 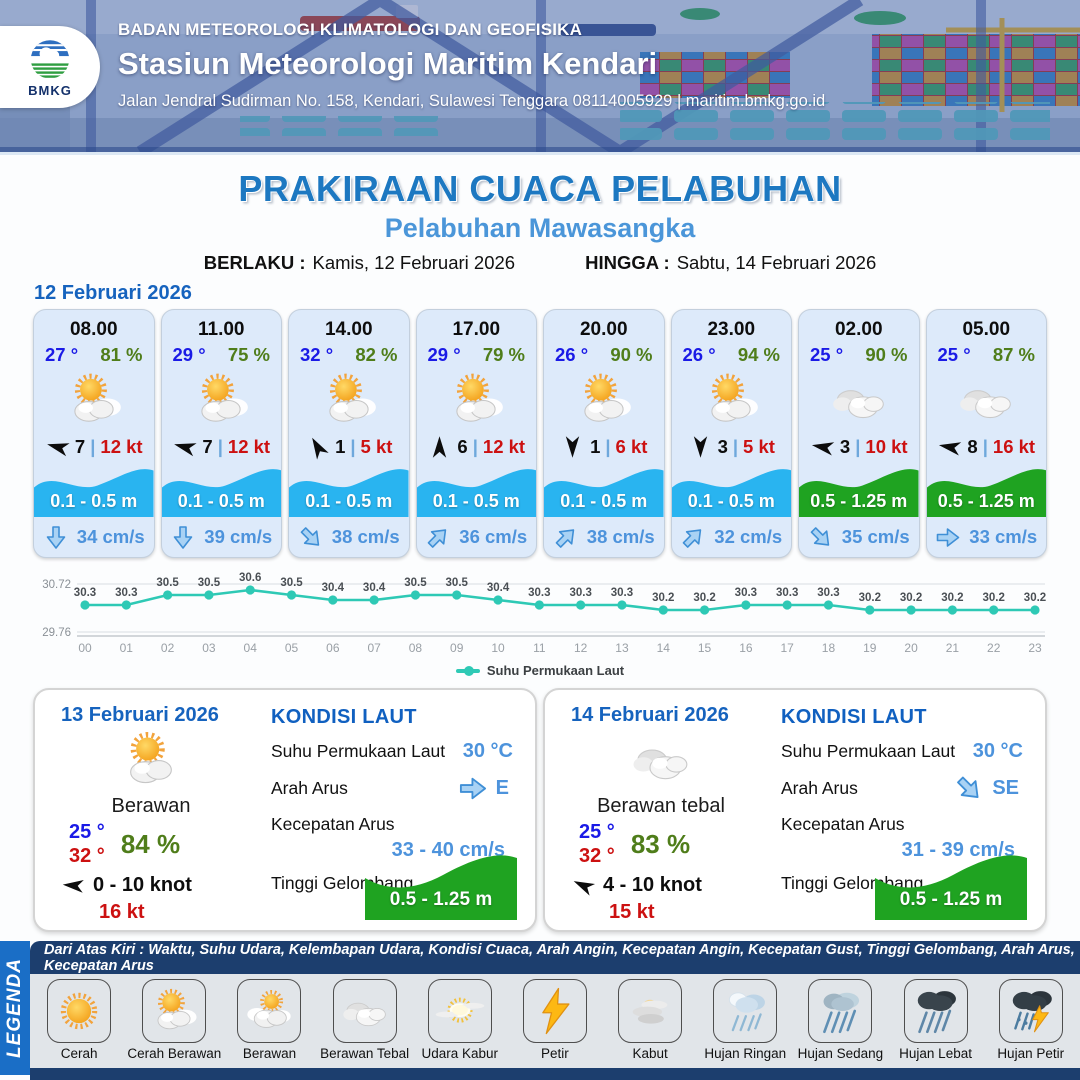 What do you see at coordinates (254, 262) in the screenshot?
I see `valid-from-label: BERLAKU :` at bounding box center [254, 262].